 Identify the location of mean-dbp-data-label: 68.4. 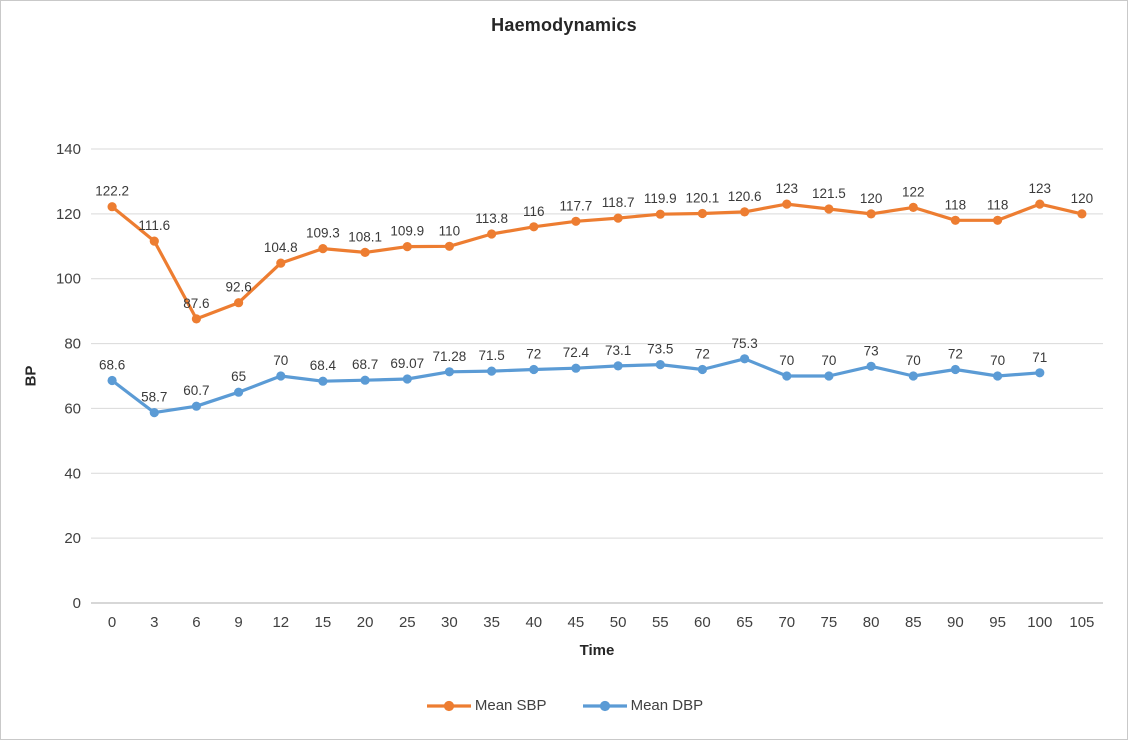
(323, 365).